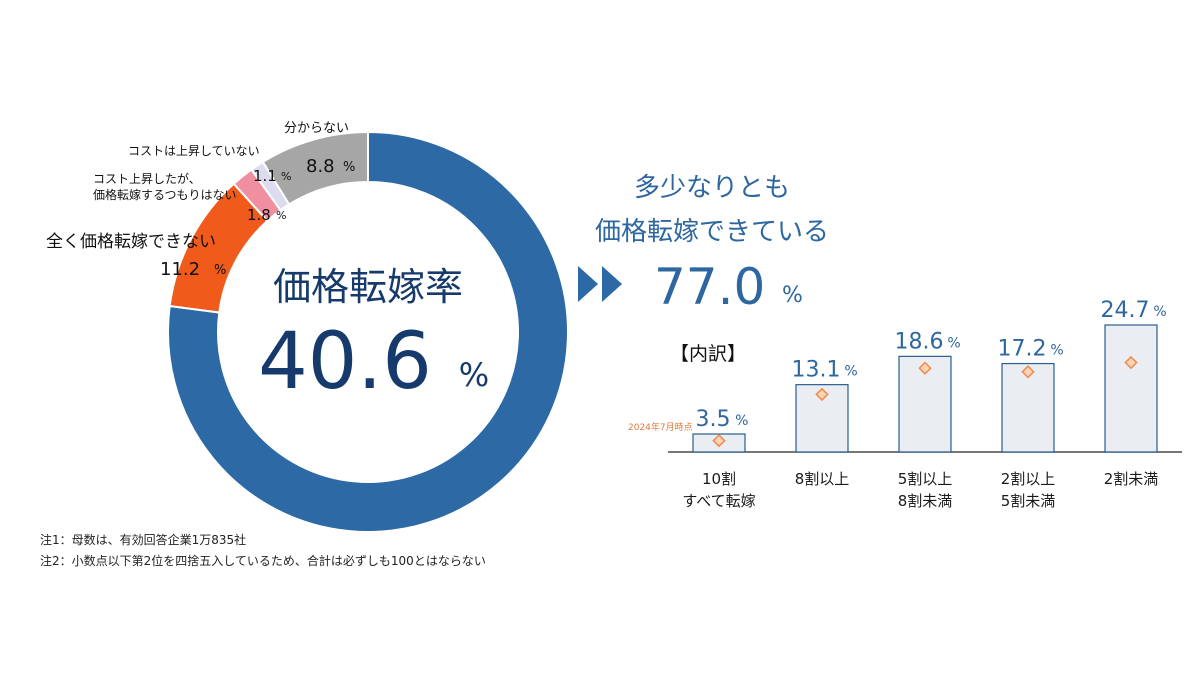 The image size is (1200, 700). I want to click on bar-value-label: 13.1, so click(816, 370).